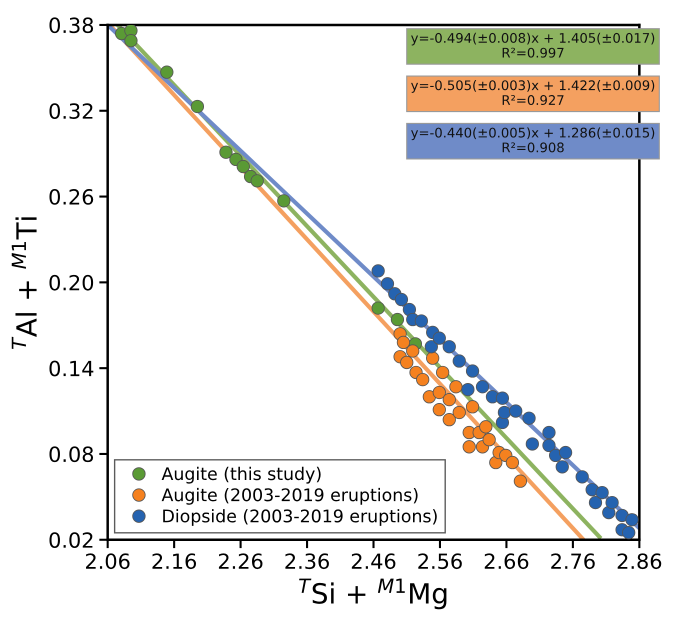 The image size is (673, 624). What do you see at coordinates (307, 561) in the screenshot?
I see `x-tick-label: 2.36` at bounding box center [307, 561].